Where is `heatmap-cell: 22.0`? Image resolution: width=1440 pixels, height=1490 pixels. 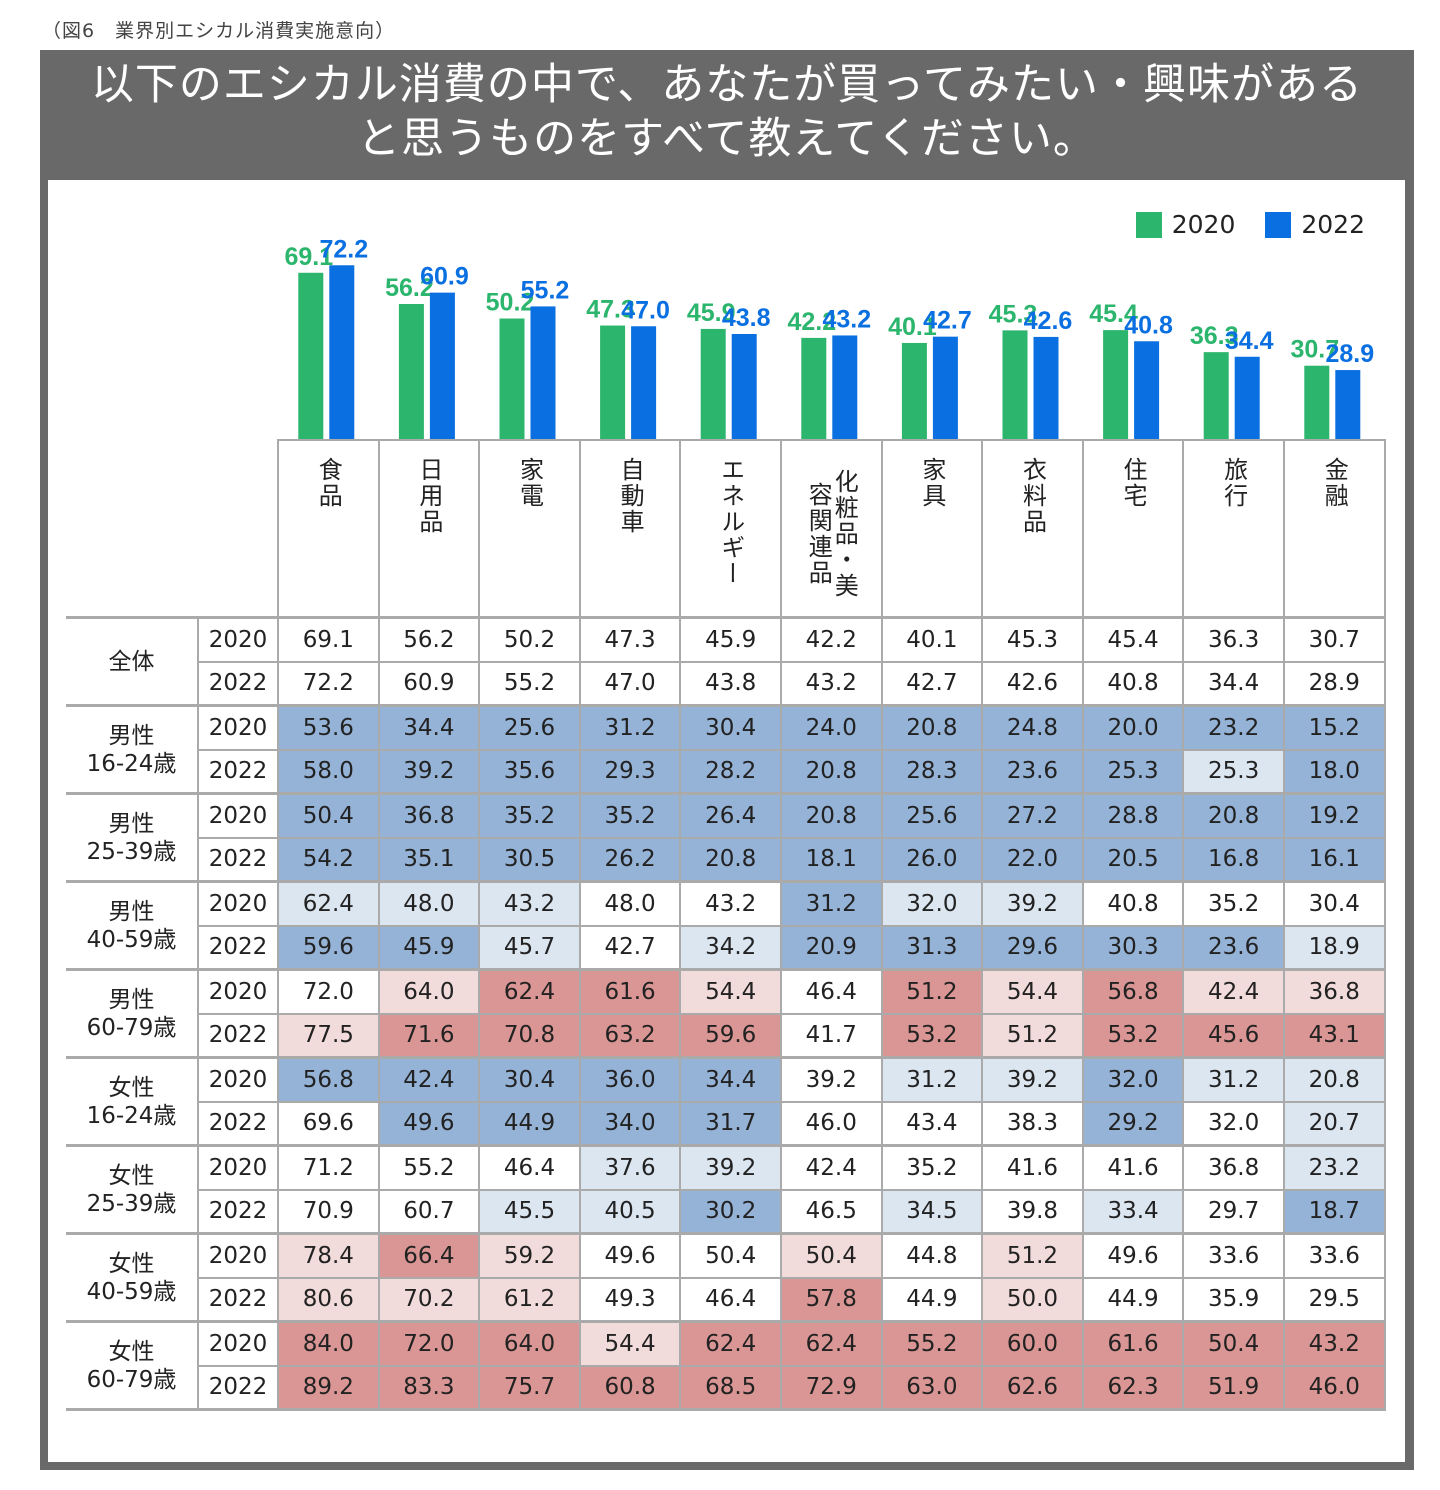 heatmap-cell: 22.0 is located at coordinates (1032, 859).